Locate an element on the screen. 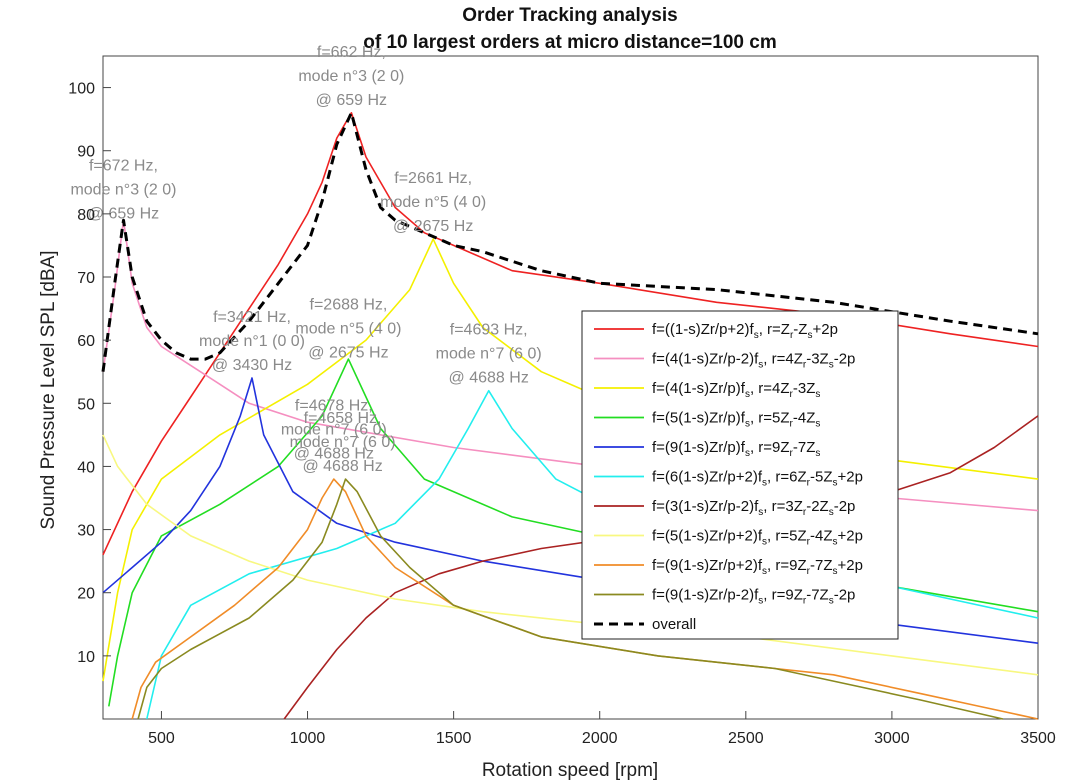 The width and height of the screenshot is (1080, 784). legend-label-6: f=(6(1-s)Zr/p+2)fs, r=6Zr-5Zs+2p is located at coordinates (757, 479).